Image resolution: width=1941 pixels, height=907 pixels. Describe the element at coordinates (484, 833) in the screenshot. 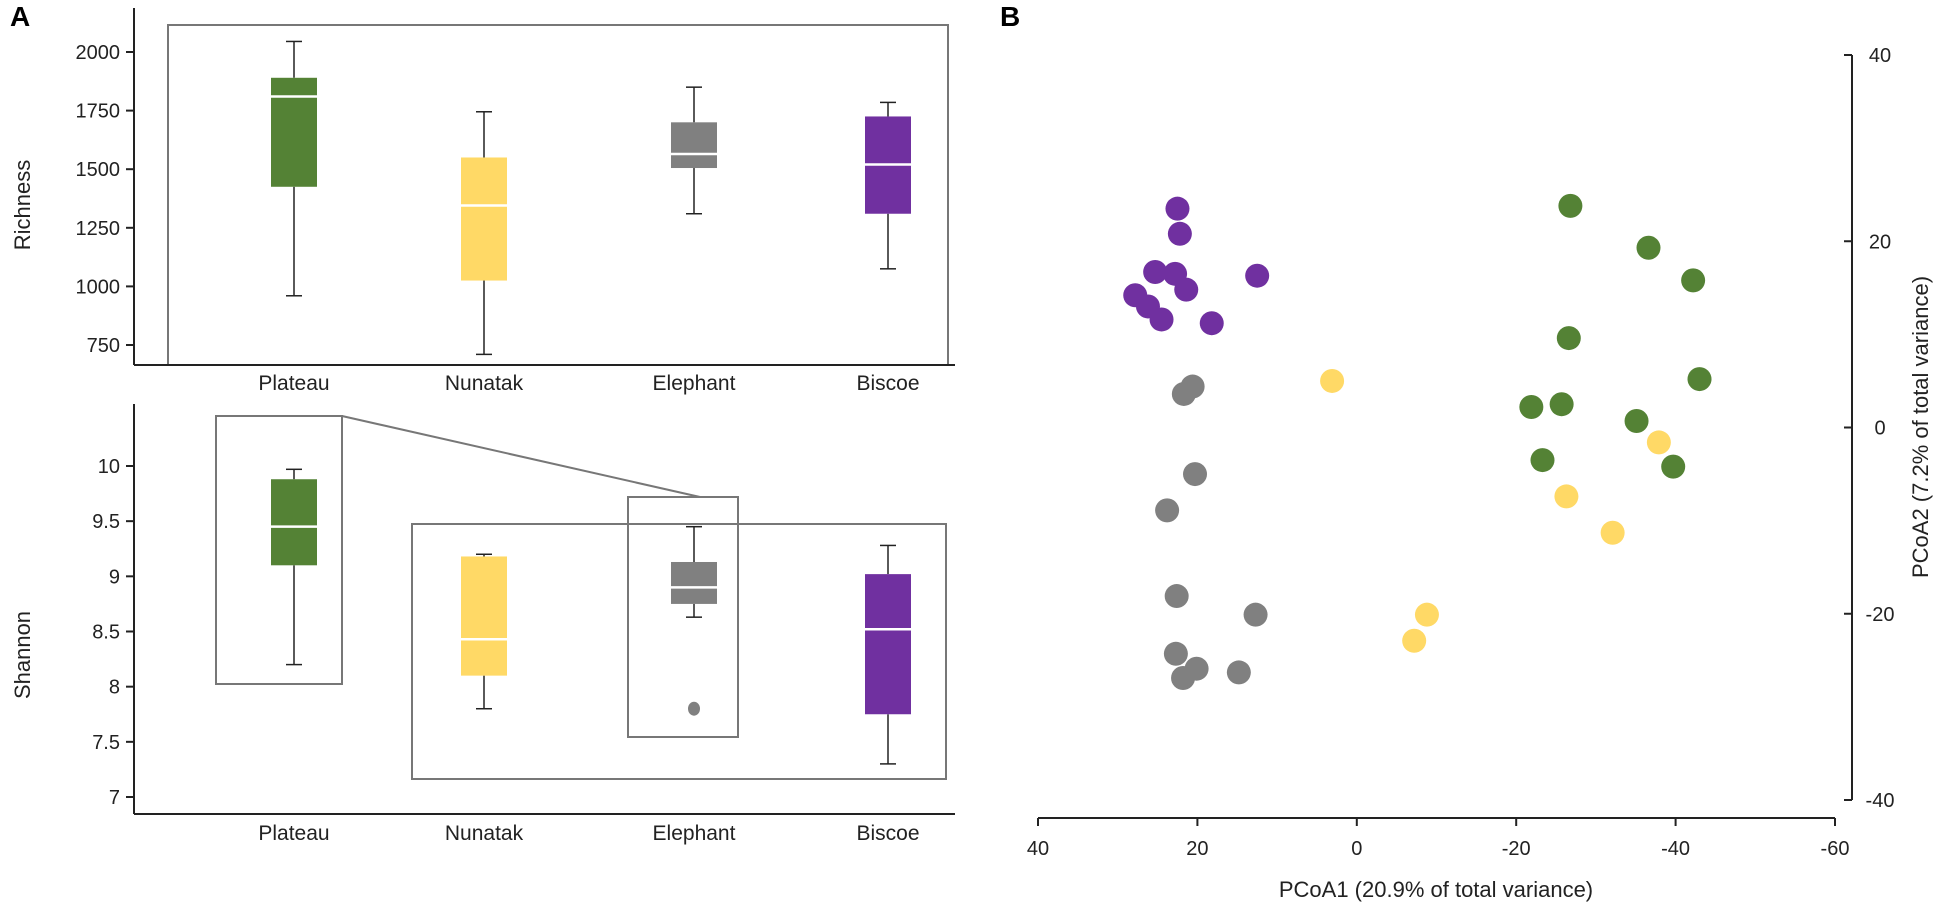

I see `shannon-x-tick-label: Nunatak` at that location.